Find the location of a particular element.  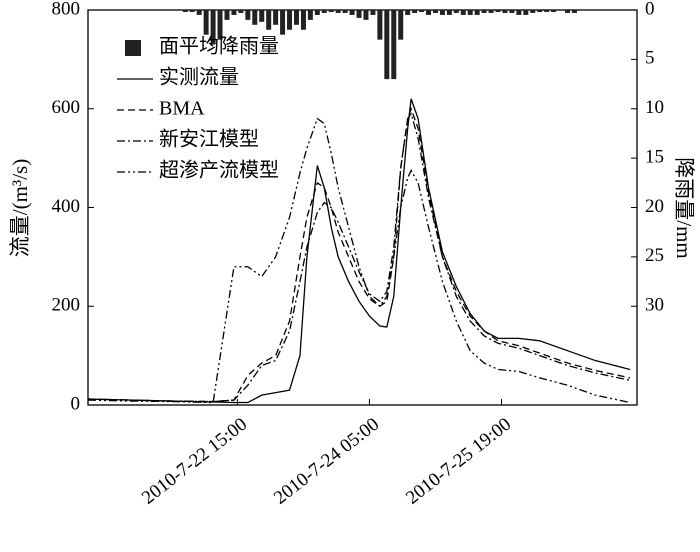

y-tick-label: 200 is located at coordinates (66, 305).